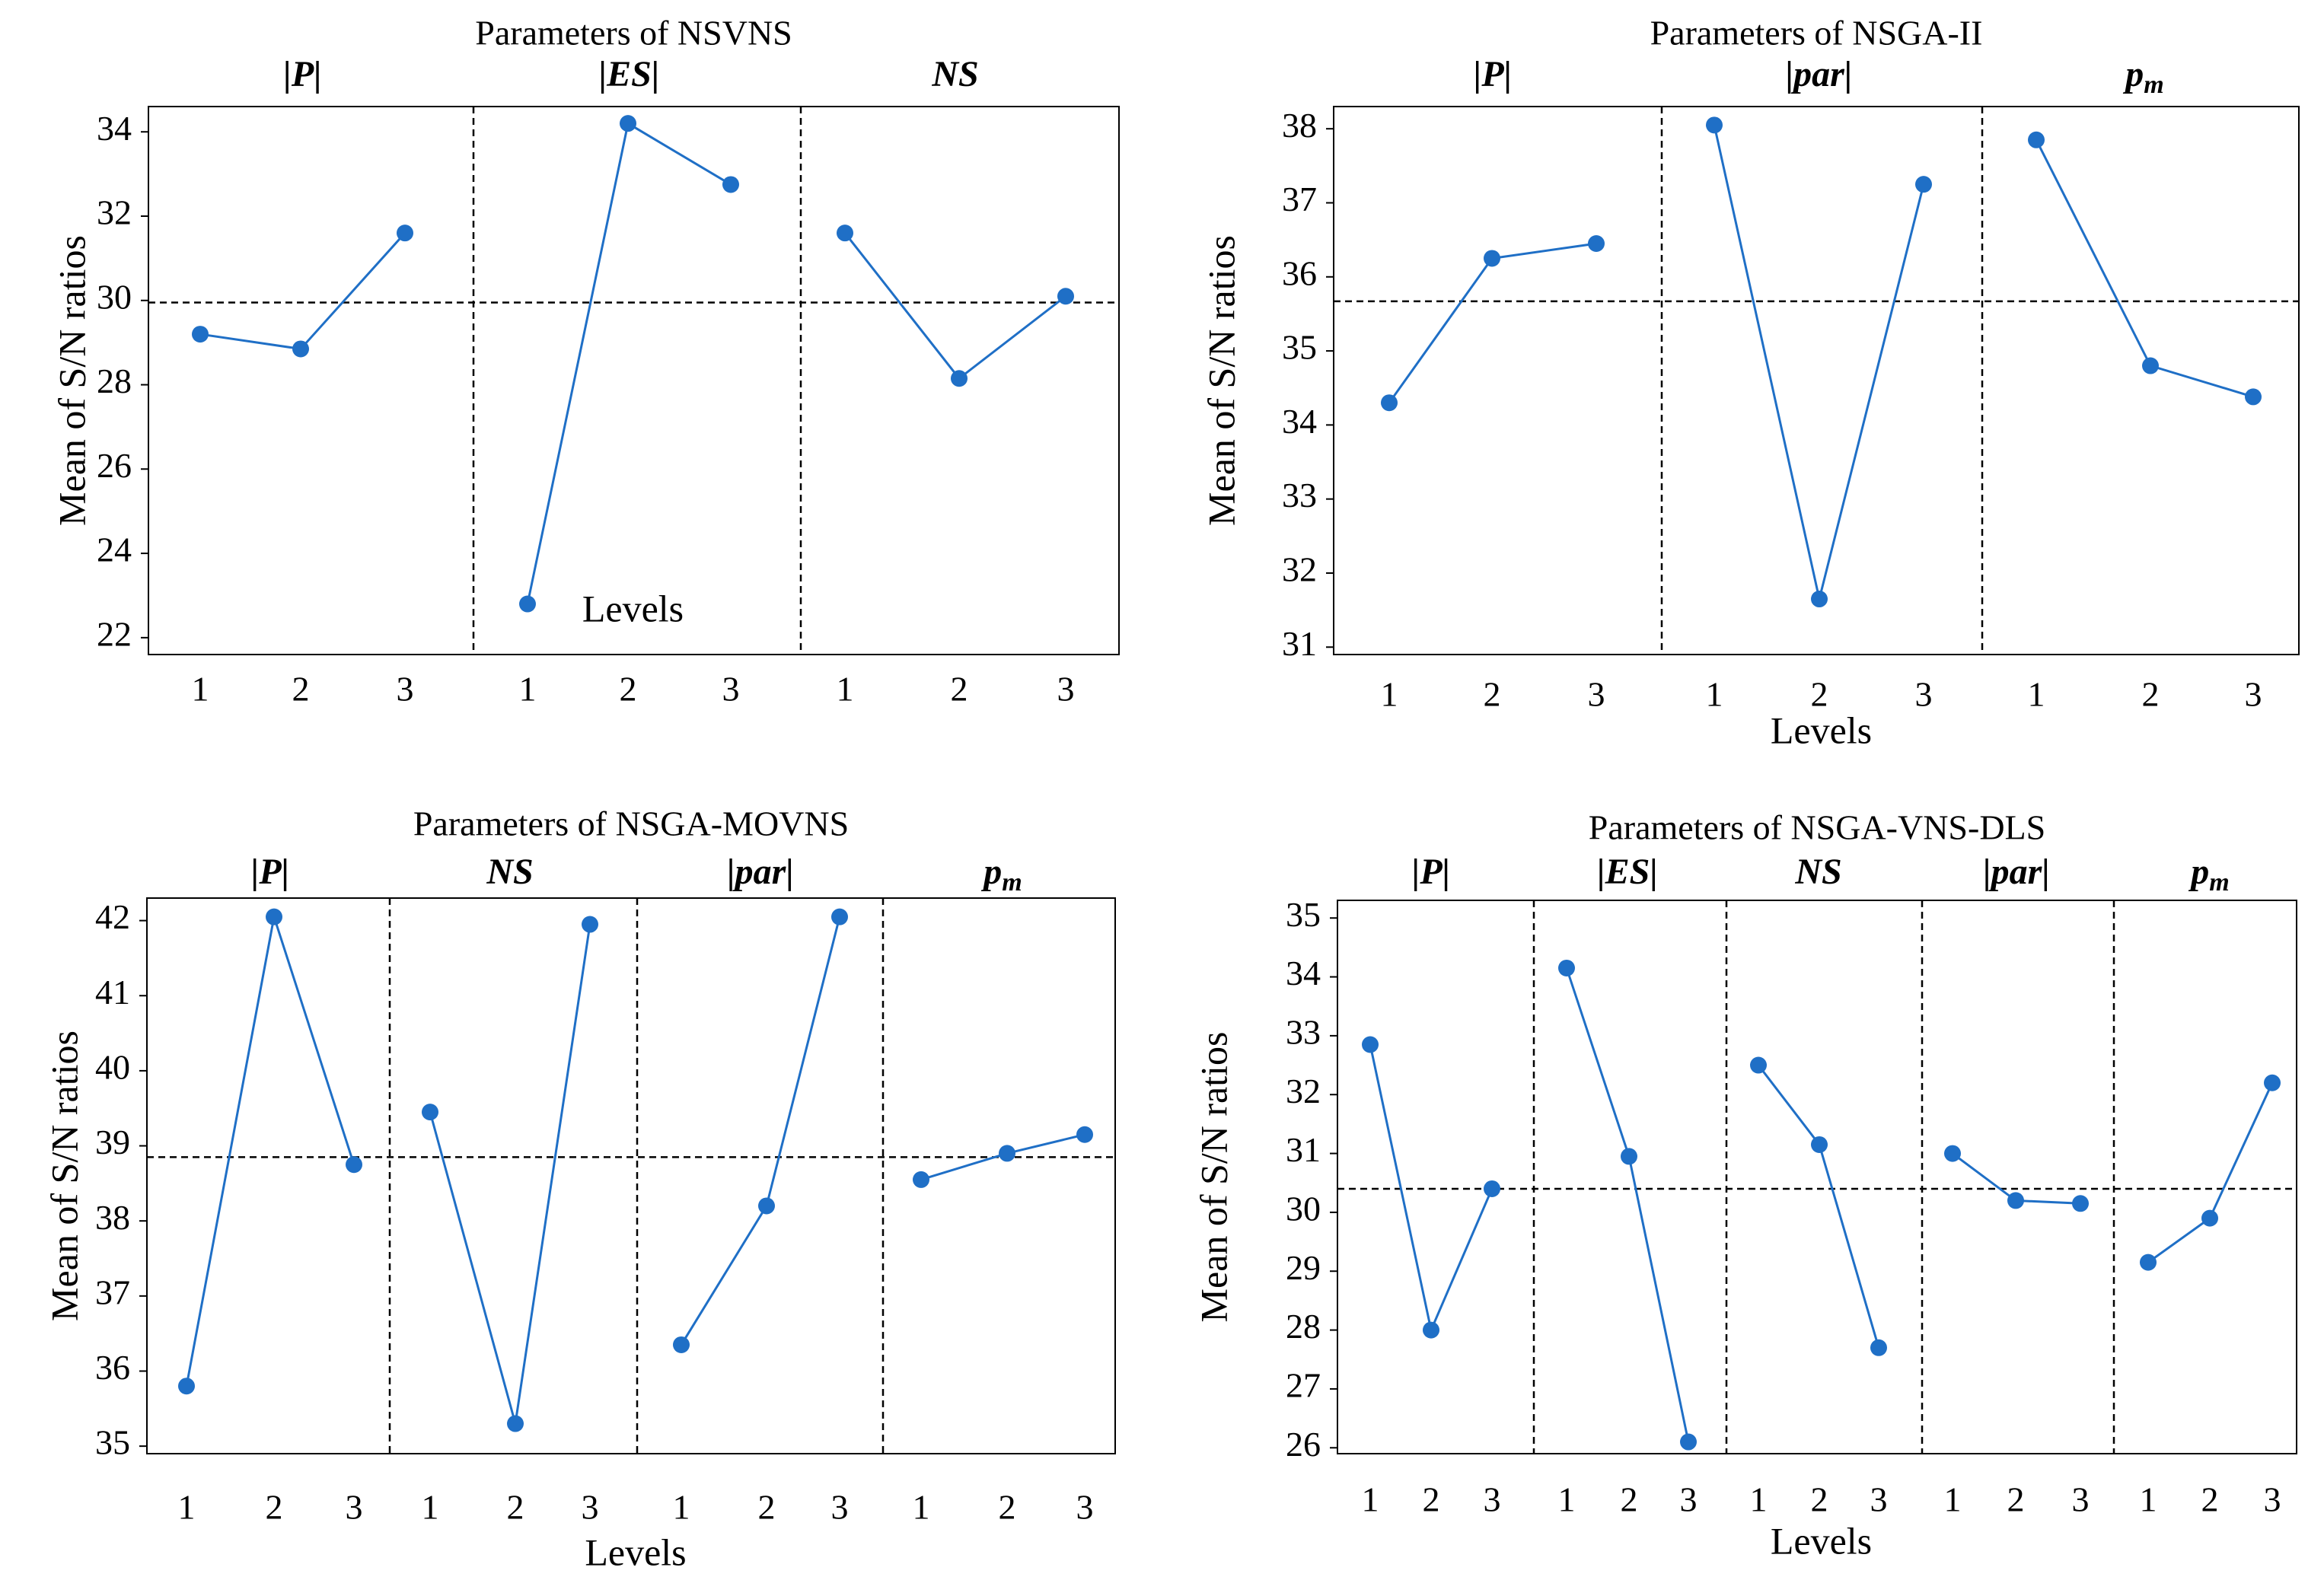 The height and width of the screenshot is (1580, 2324). I want to click on y-tick-label: 40, so click(112, 1066).